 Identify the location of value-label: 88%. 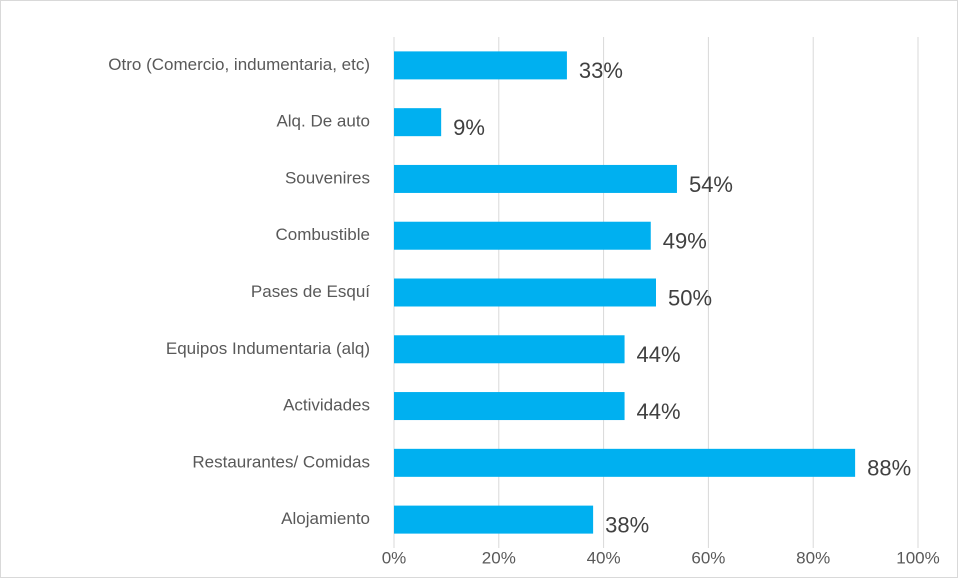
(889, 468).